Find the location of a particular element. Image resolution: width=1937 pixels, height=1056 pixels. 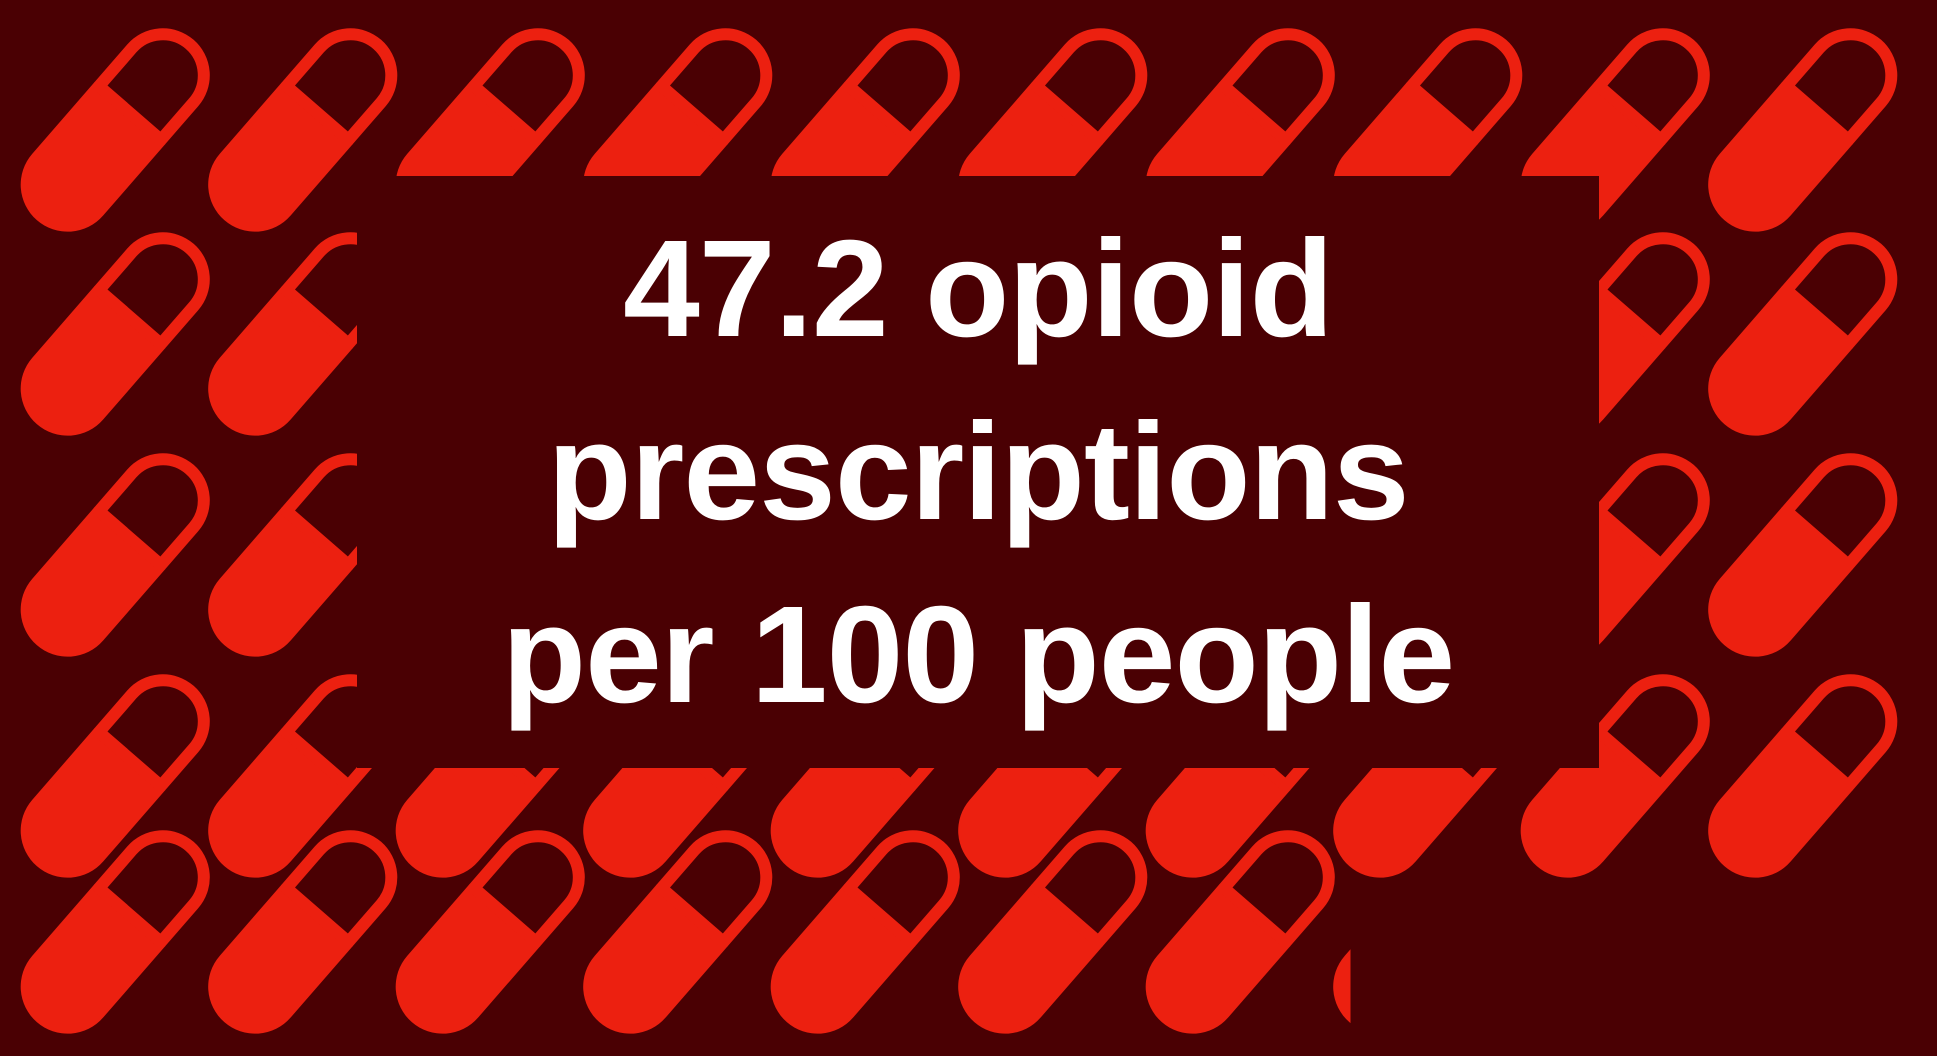

headline-line-2: prescriptions is located at coordinates (978, 471).